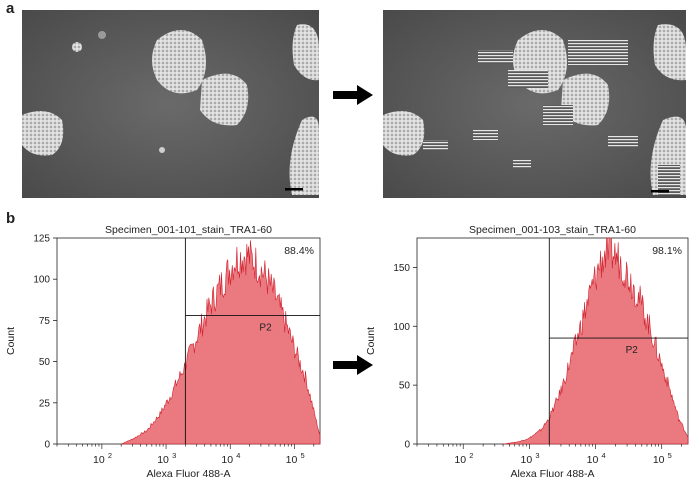  Describe the element at coordinates (667, 251) in the screenshot. I see `gate-percent: 98.1%` at that location.